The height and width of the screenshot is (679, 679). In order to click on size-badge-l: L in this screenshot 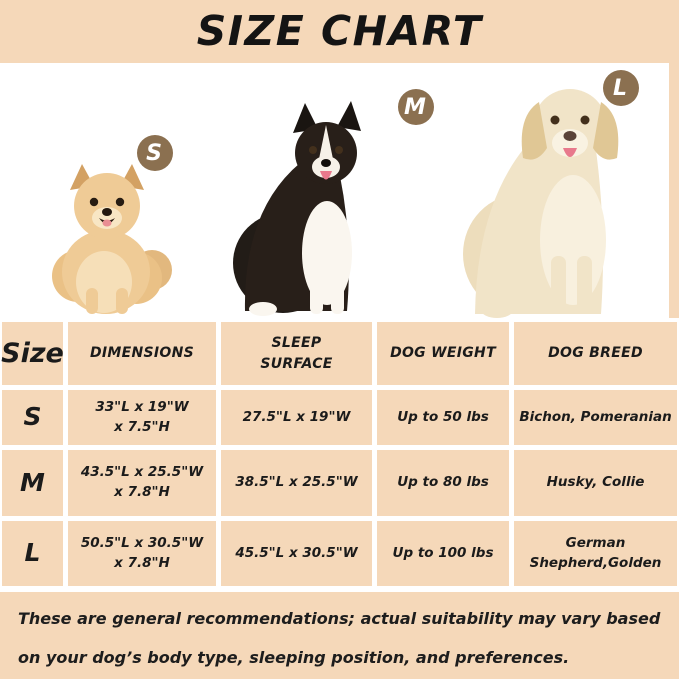, I will do `click(621, 88)`.